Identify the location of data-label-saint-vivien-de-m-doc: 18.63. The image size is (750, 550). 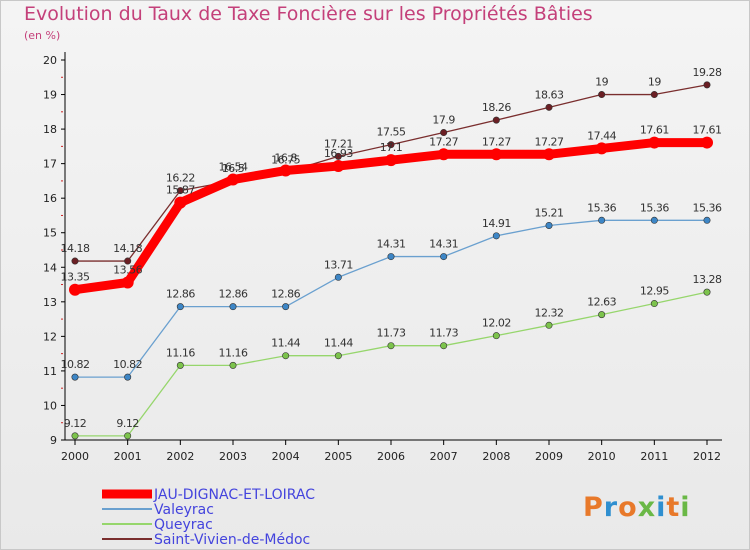
(549, 94).